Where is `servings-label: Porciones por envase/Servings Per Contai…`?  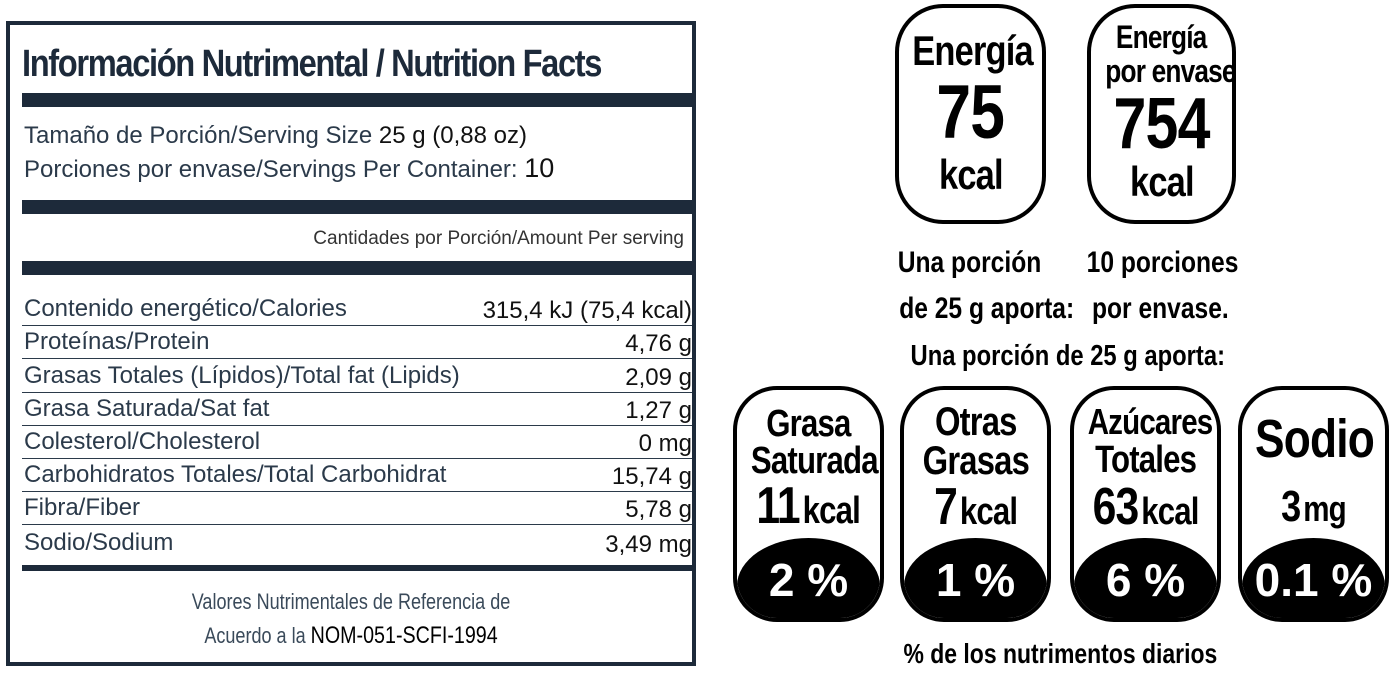 servings-label: Porciones por envase/Servings Per Contai… is located at coordinates (271, 169).